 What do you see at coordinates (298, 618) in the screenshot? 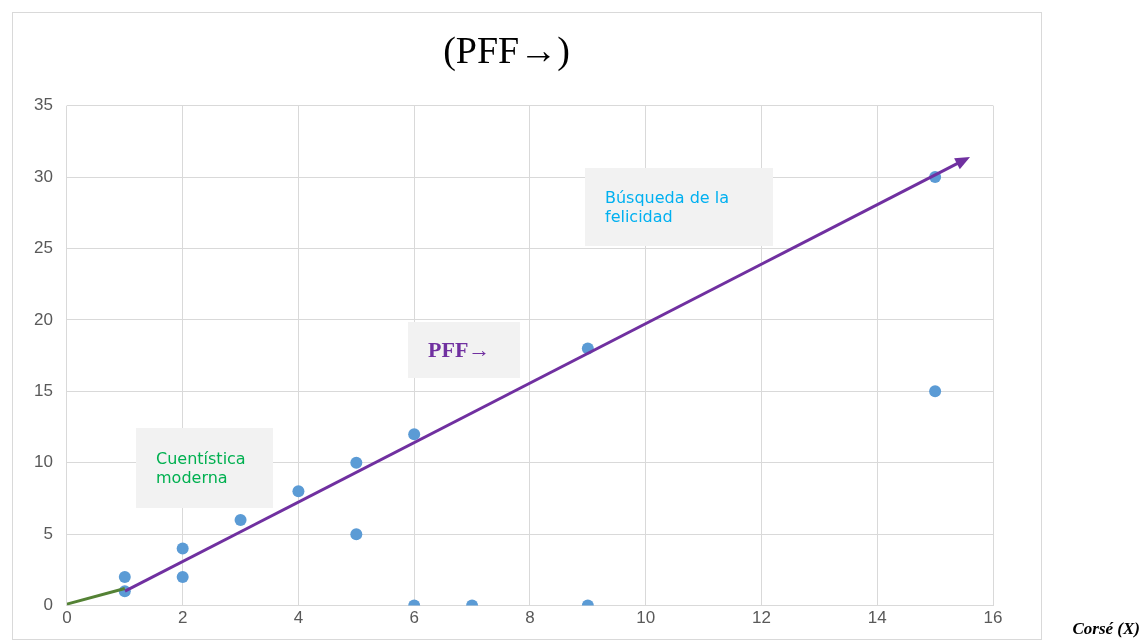
I see `x-tick-label: 4` at bounding box center [298, 618].